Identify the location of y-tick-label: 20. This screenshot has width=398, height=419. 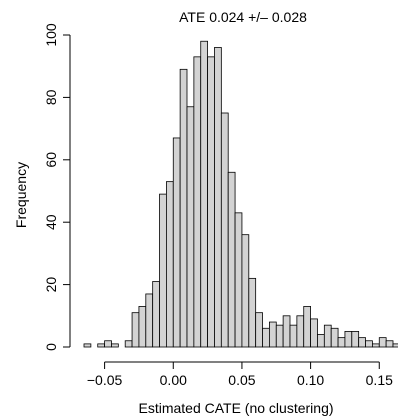
(51, 285).